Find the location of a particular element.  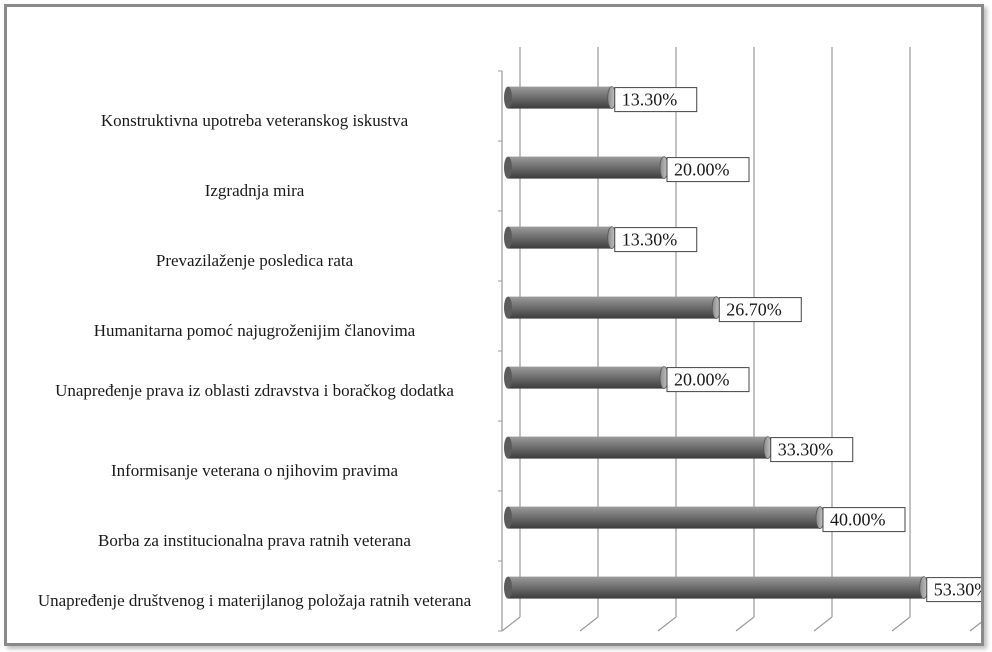

category-label: Prevazilaženje posledica rata is located at coordinates (254, 260).